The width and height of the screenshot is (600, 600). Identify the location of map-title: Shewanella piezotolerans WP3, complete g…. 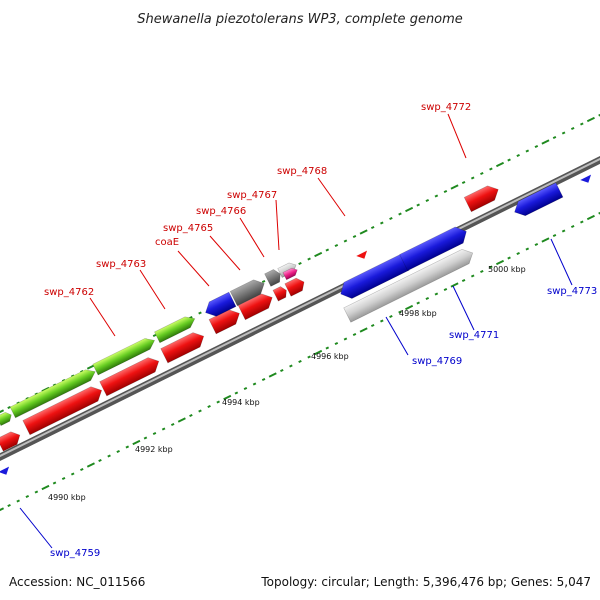
(300, 19).